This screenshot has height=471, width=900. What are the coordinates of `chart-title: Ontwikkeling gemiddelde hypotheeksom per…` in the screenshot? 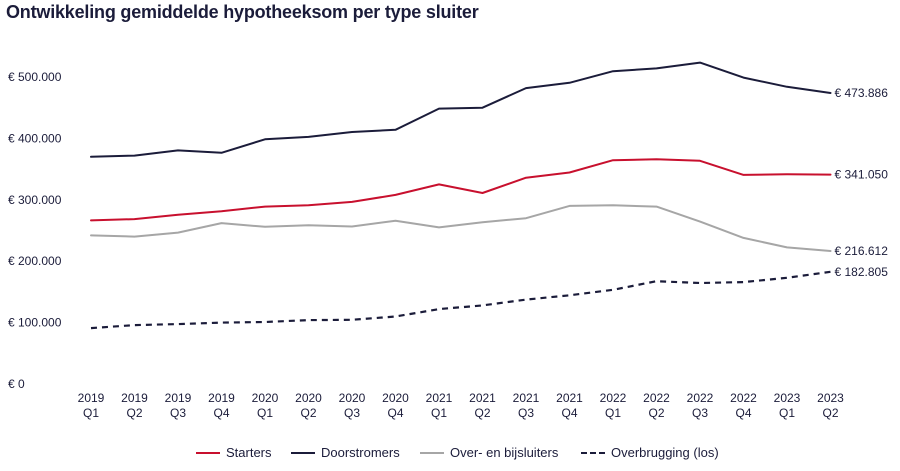 It's located at (242, 12).